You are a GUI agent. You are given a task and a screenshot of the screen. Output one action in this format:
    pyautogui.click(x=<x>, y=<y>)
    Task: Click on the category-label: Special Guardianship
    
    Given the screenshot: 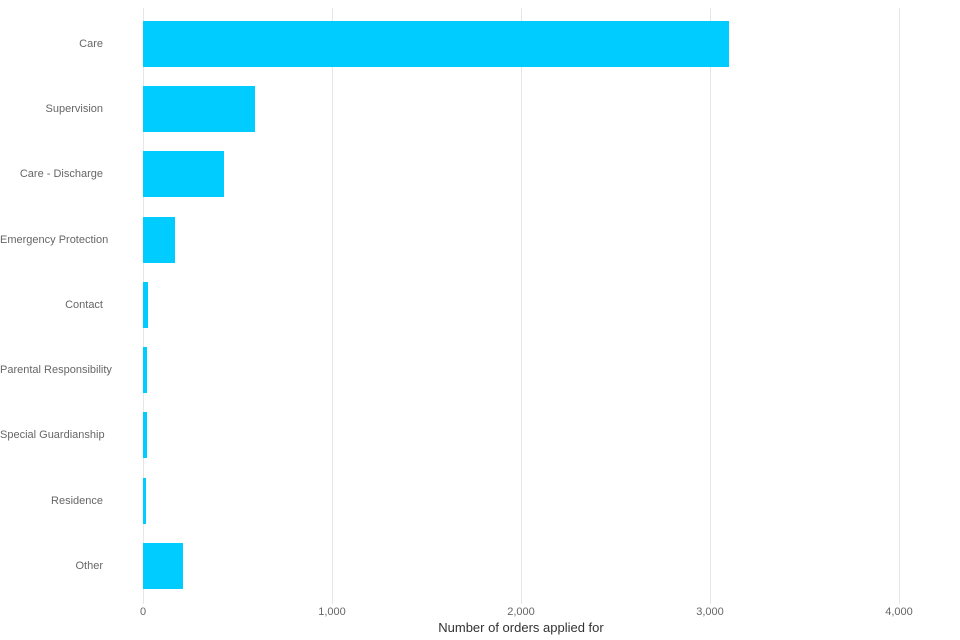 What is the action you would take?
    pyautogui.click(x=52, y=435)
    